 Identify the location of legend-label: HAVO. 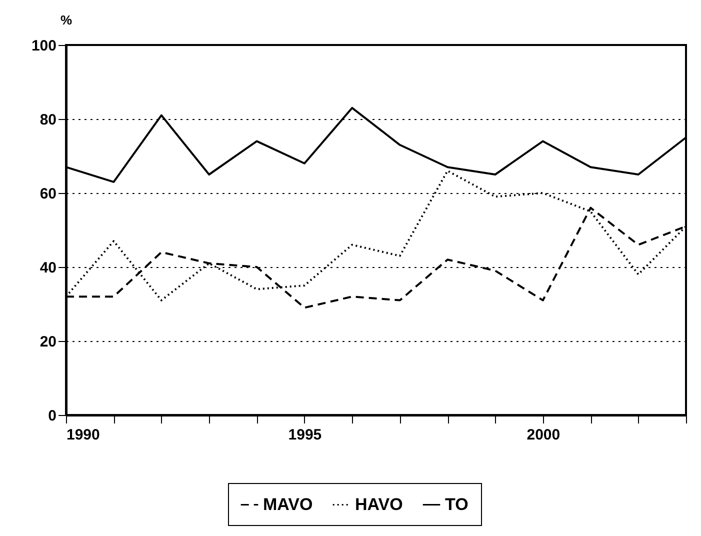
(379, 504).